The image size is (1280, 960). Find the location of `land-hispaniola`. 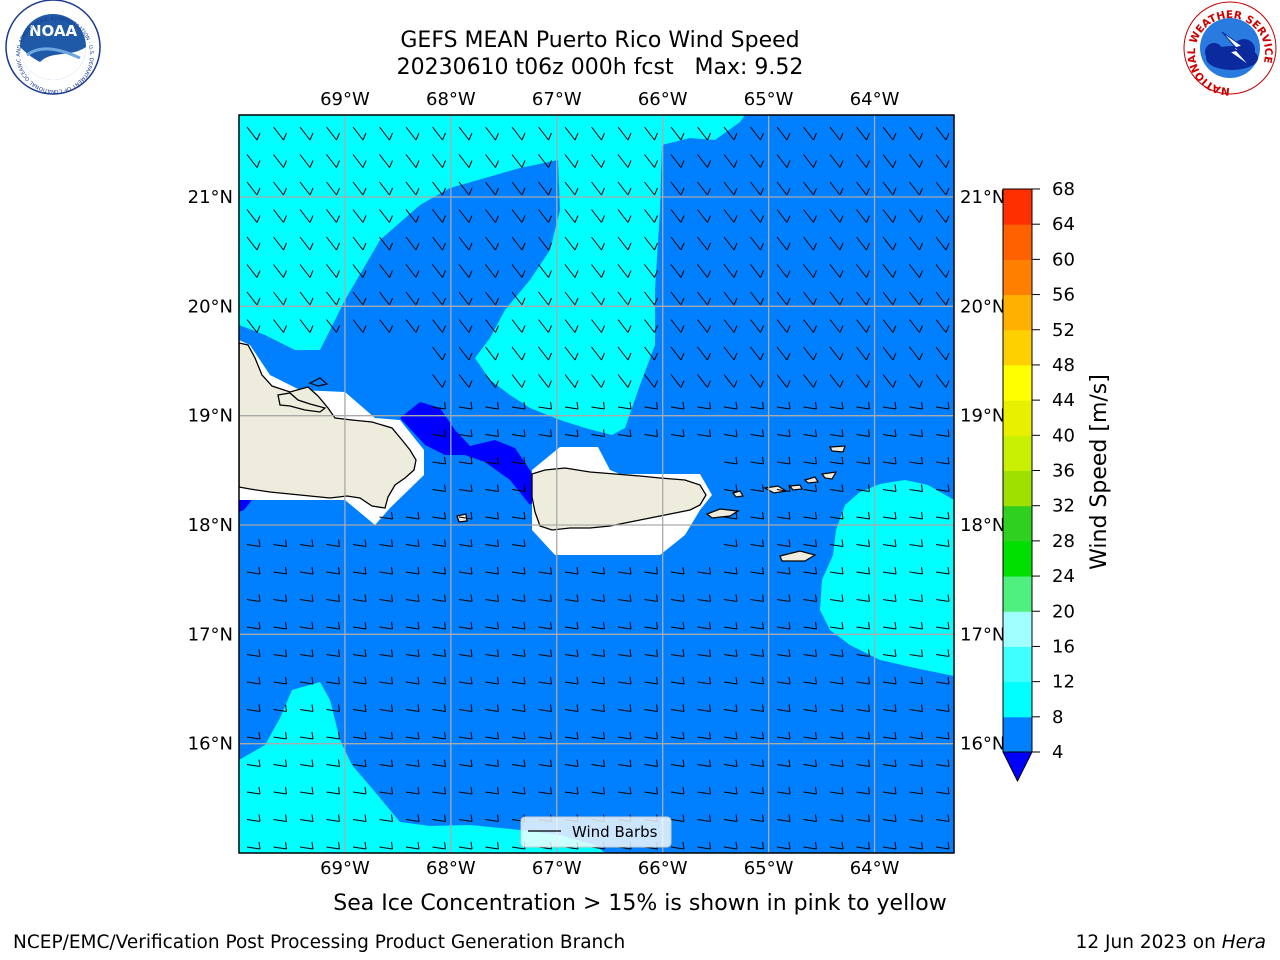

land-hispaniola is located at coordinates (328, 425).